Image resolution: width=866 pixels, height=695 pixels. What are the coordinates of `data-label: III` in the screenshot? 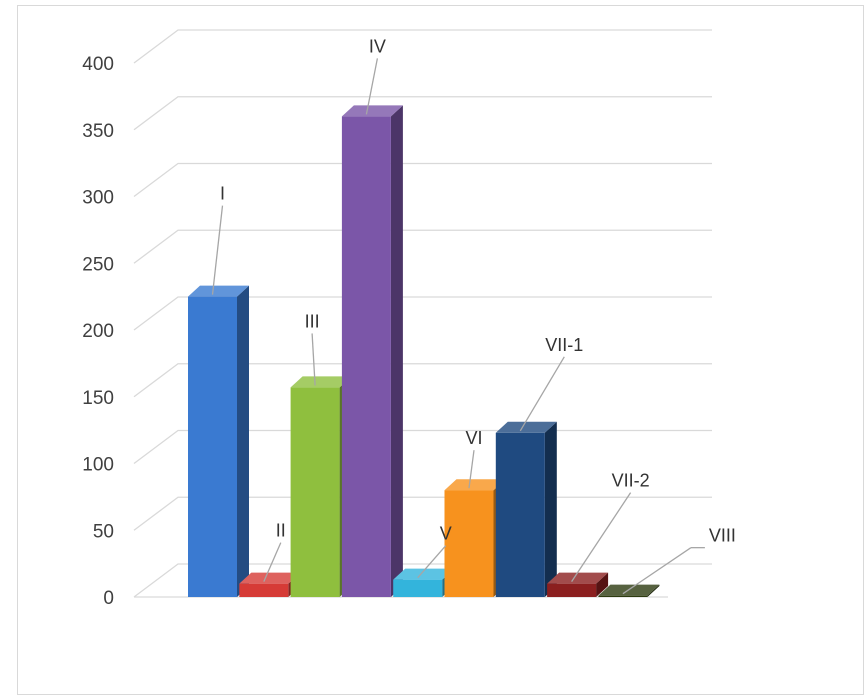 It's located at (312, 321).